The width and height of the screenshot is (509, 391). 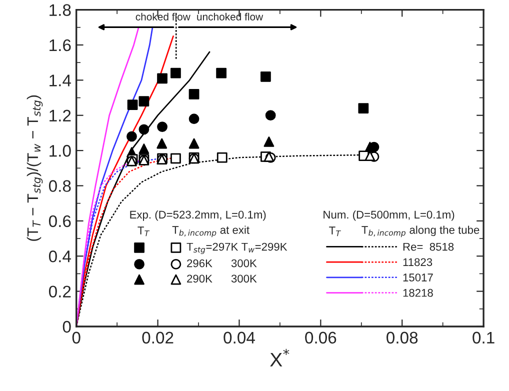 What do you see at coordinates (428, 246) in the screenshot?
I see `legend-label: Re= 8518` at bounding box center [428, 246].